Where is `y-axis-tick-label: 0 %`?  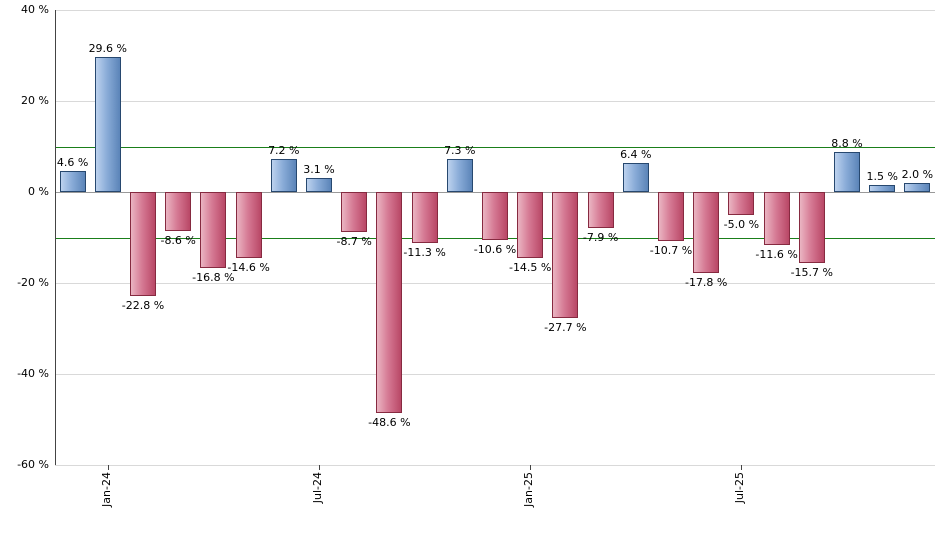
y-axis-tick-label: 0 % is located at coordinates (38, 191).